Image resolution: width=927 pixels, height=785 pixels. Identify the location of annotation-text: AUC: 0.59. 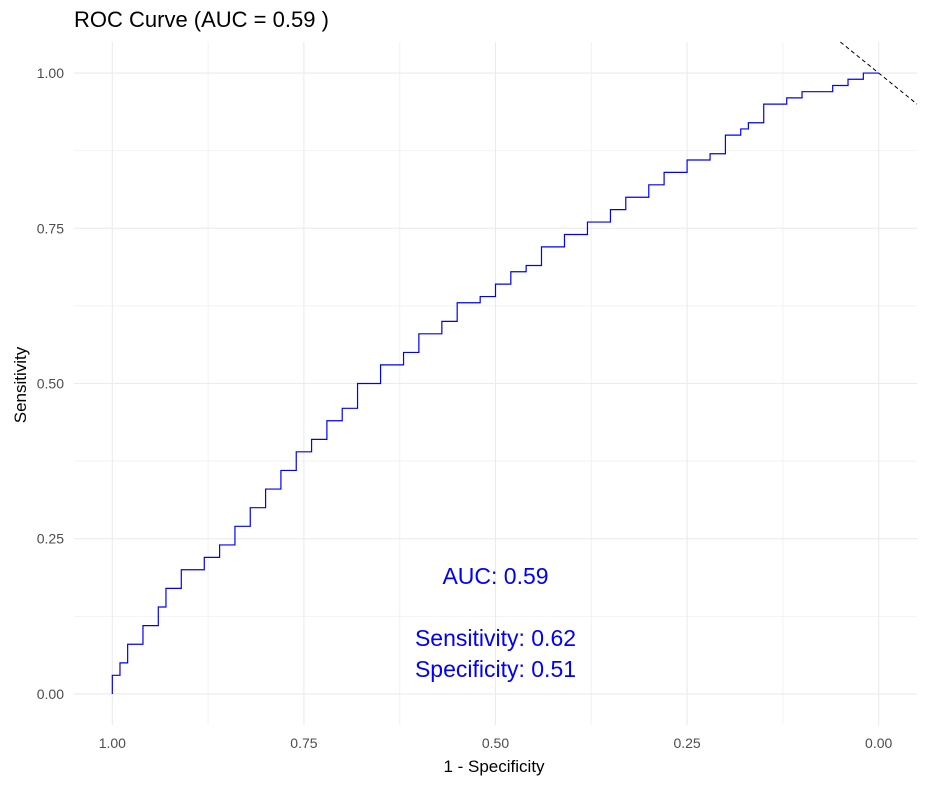
(495, 576).